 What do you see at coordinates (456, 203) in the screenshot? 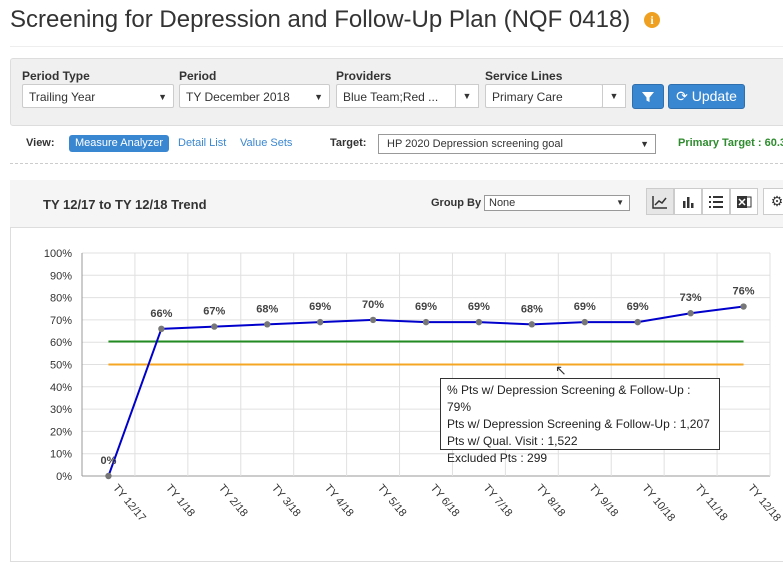
I see `group-by-label: Group By` at bounding box center [456, 203].